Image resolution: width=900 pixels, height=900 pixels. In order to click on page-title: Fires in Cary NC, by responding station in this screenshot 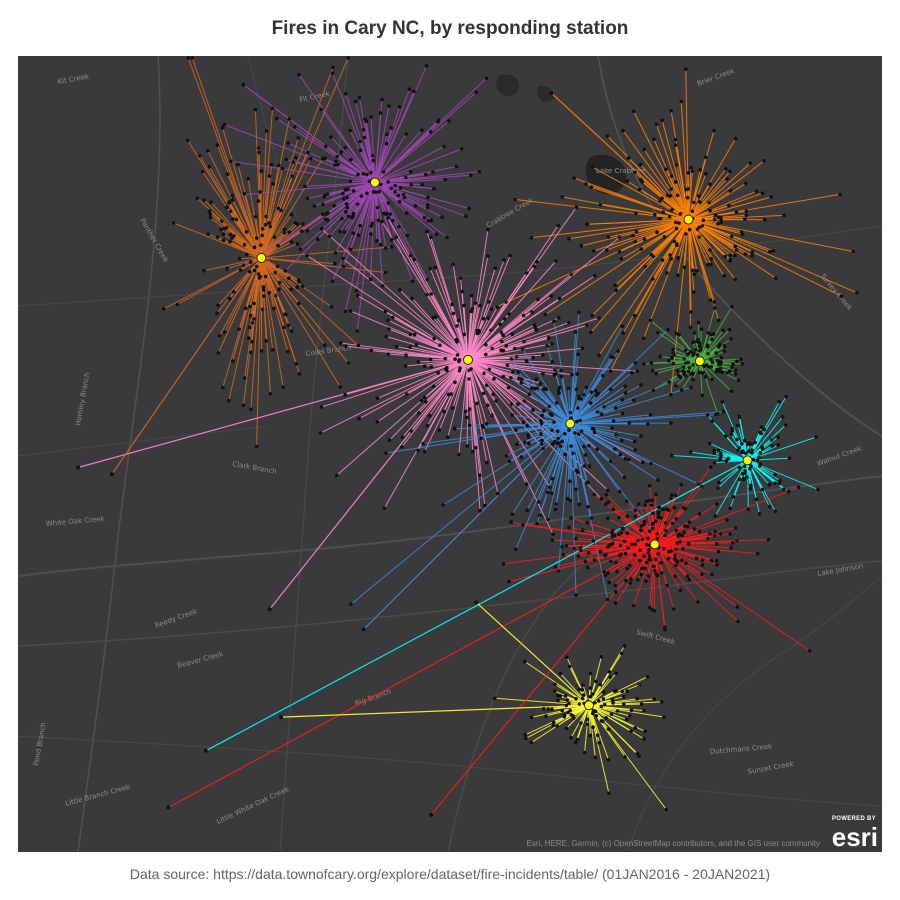, I will do `click(450, 28)`.